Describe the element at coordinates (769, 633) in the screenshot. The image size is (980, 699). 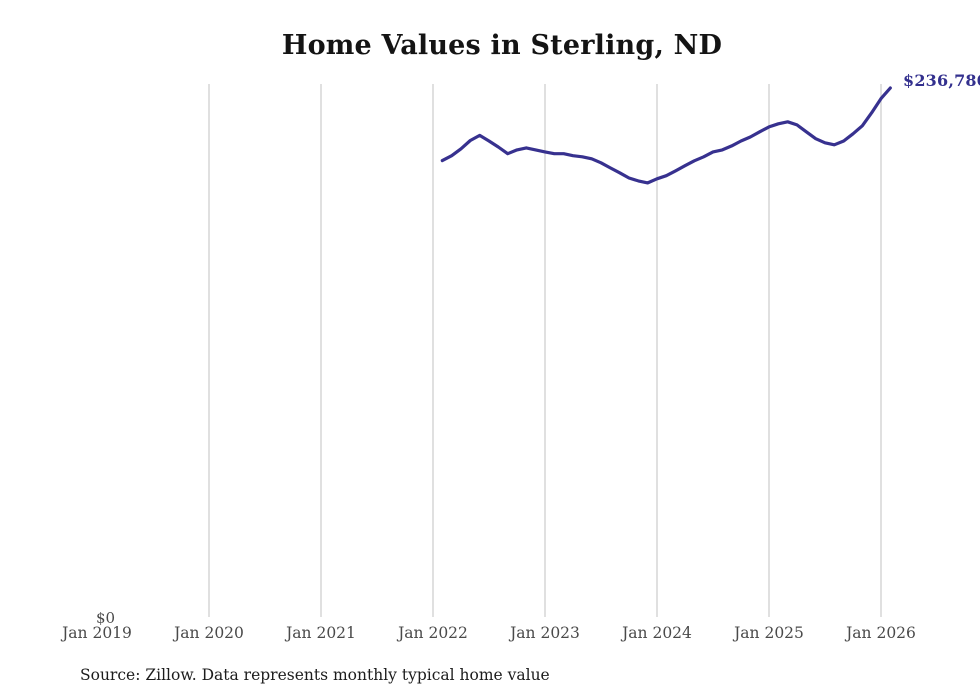
I see `x-axis-tick-label: Jan 2025` at that location.